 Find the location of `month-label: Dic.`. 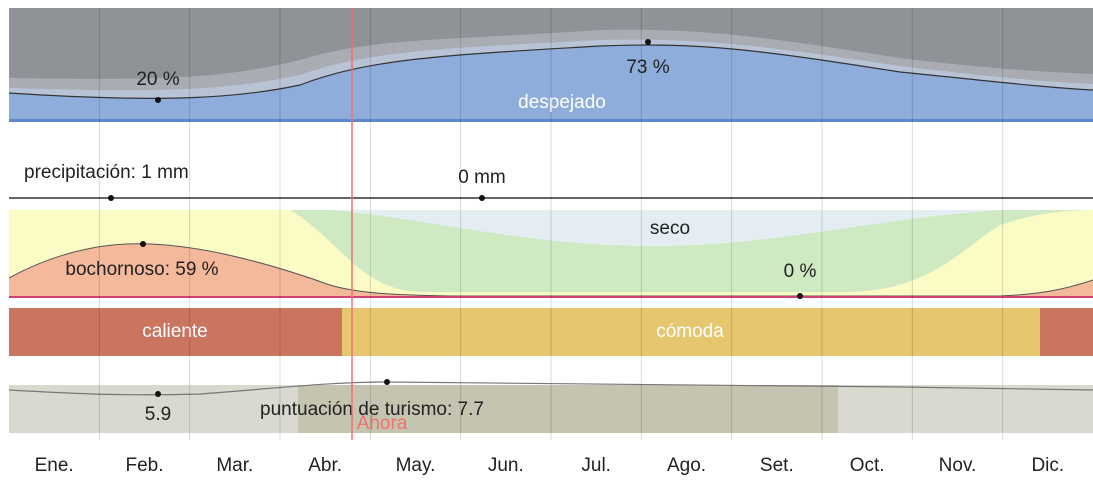

month-label: Dic. is located at coordinates (1047, 465).